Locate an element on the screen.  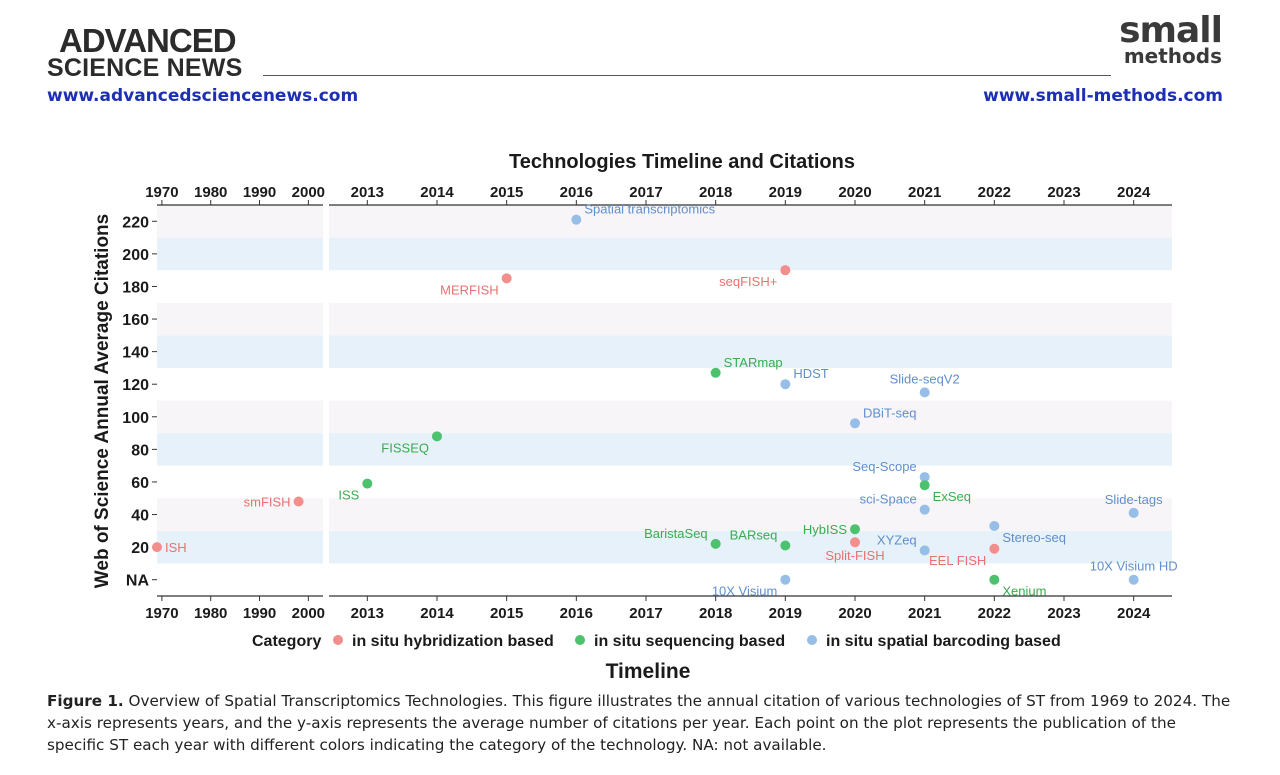
y-tick-label-40: 40 is located at coordinates (140, 516).